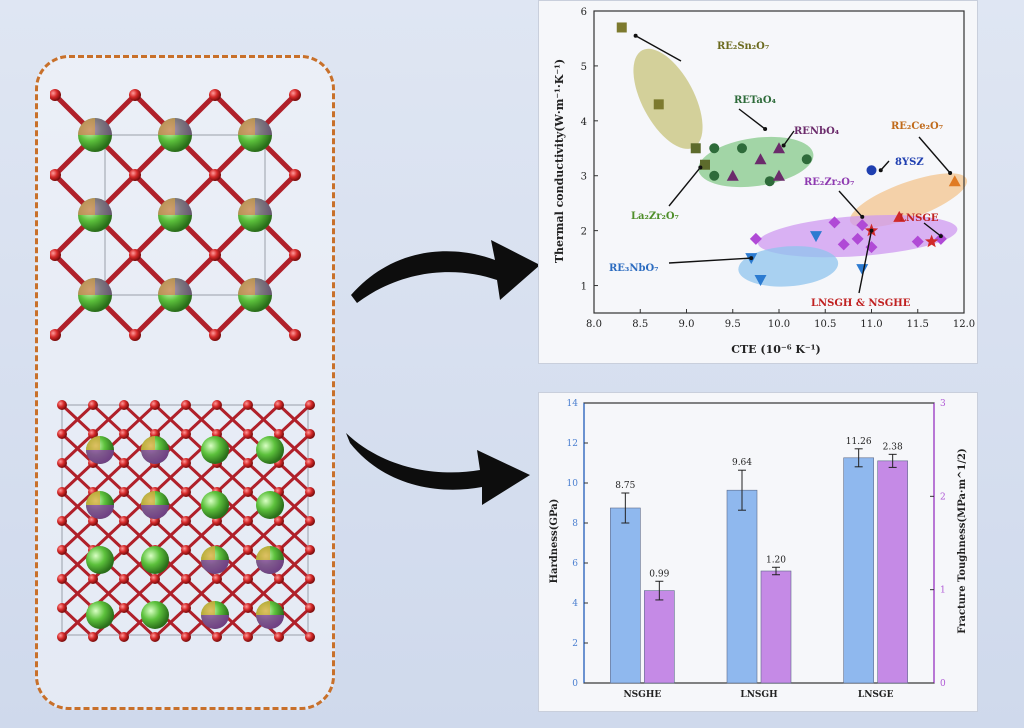  Describe the element at coordinates (779, 324) in the screenshot. I see `x-tick-label: 10.0` at that location.